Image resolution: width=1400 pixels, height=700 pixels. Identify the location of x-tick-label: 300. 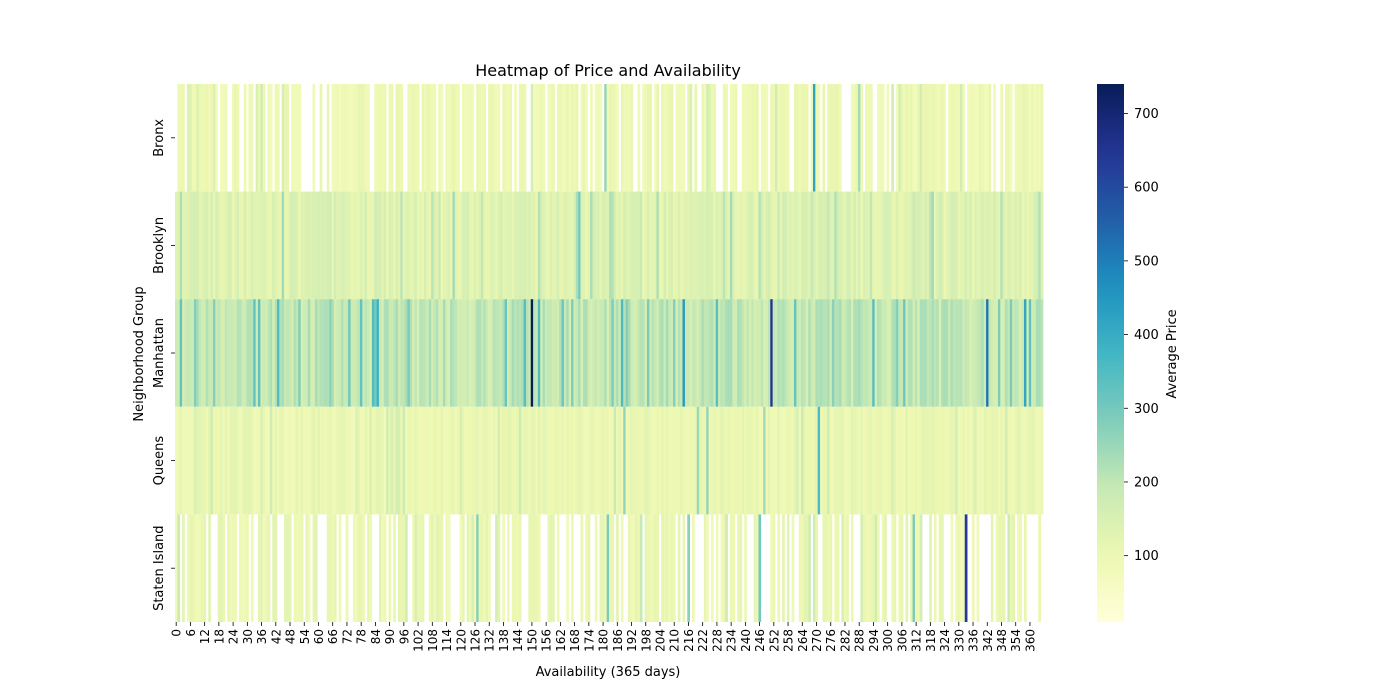
(888, 640).